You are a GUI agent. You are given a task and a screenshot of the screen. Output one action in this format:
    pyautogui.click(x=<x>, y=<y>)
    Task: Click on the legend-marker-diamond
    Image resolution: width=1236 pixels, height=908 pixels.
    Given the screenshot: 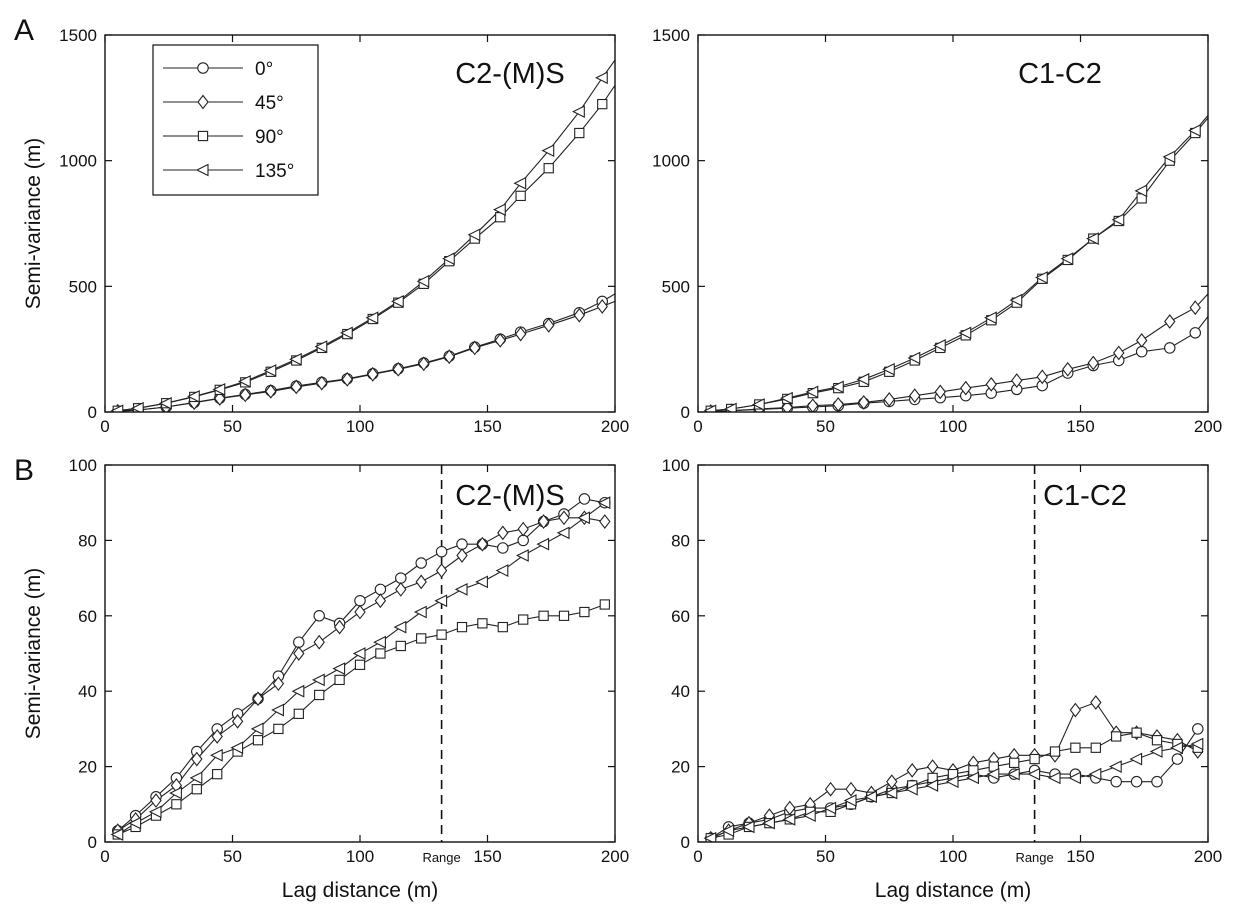 What is the action you would take?
    pyautogui.click(x=203, y=102)
    